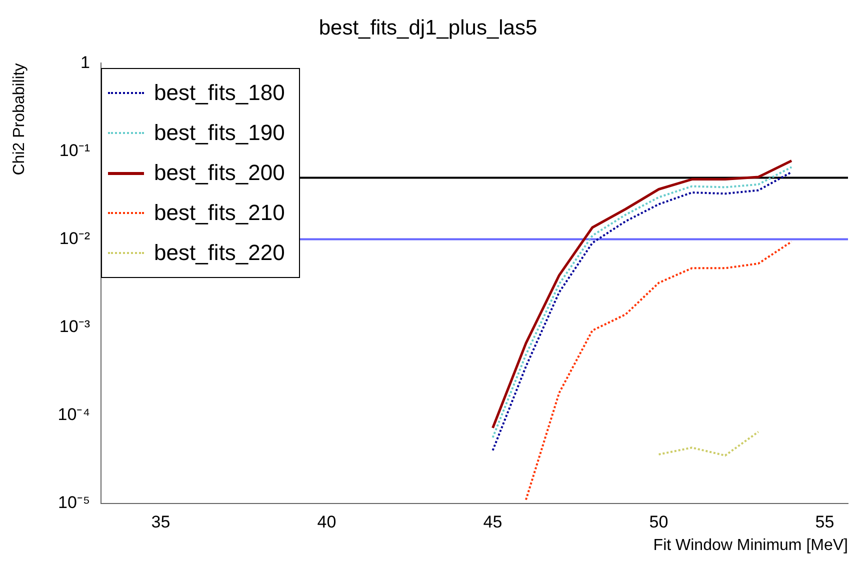  I want to click on legend-label: best_fits_190, so click(219, 133).